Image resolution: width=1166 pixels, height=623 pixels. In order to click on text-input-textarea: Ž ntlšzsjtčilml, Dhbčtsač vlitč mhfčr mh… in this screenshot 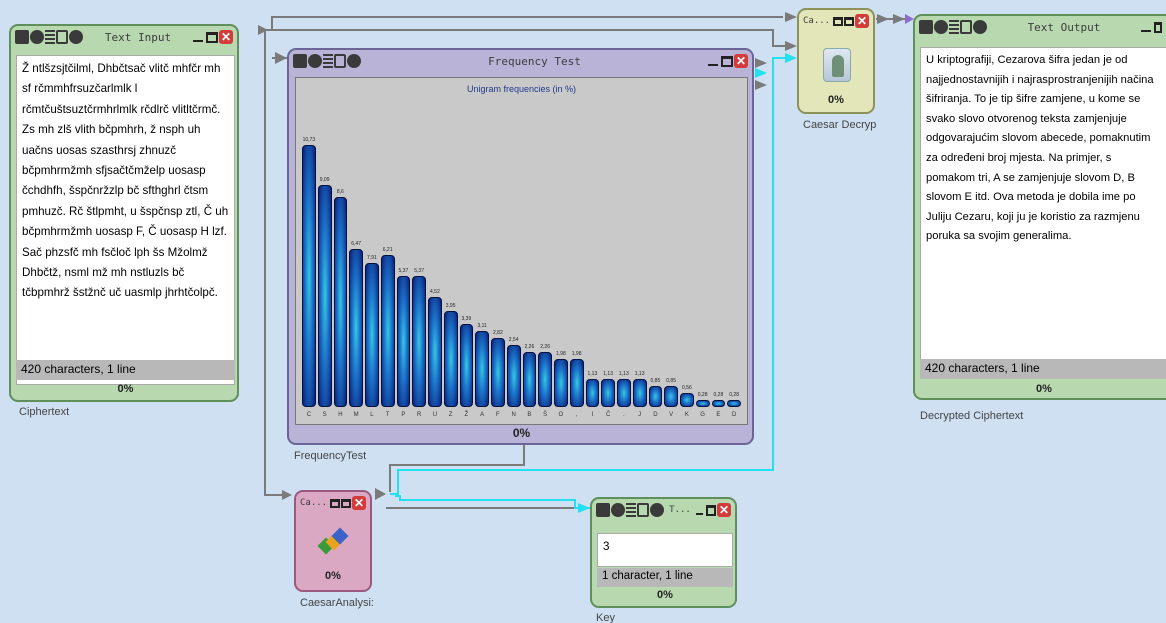, I will do `click(125, 220)`.